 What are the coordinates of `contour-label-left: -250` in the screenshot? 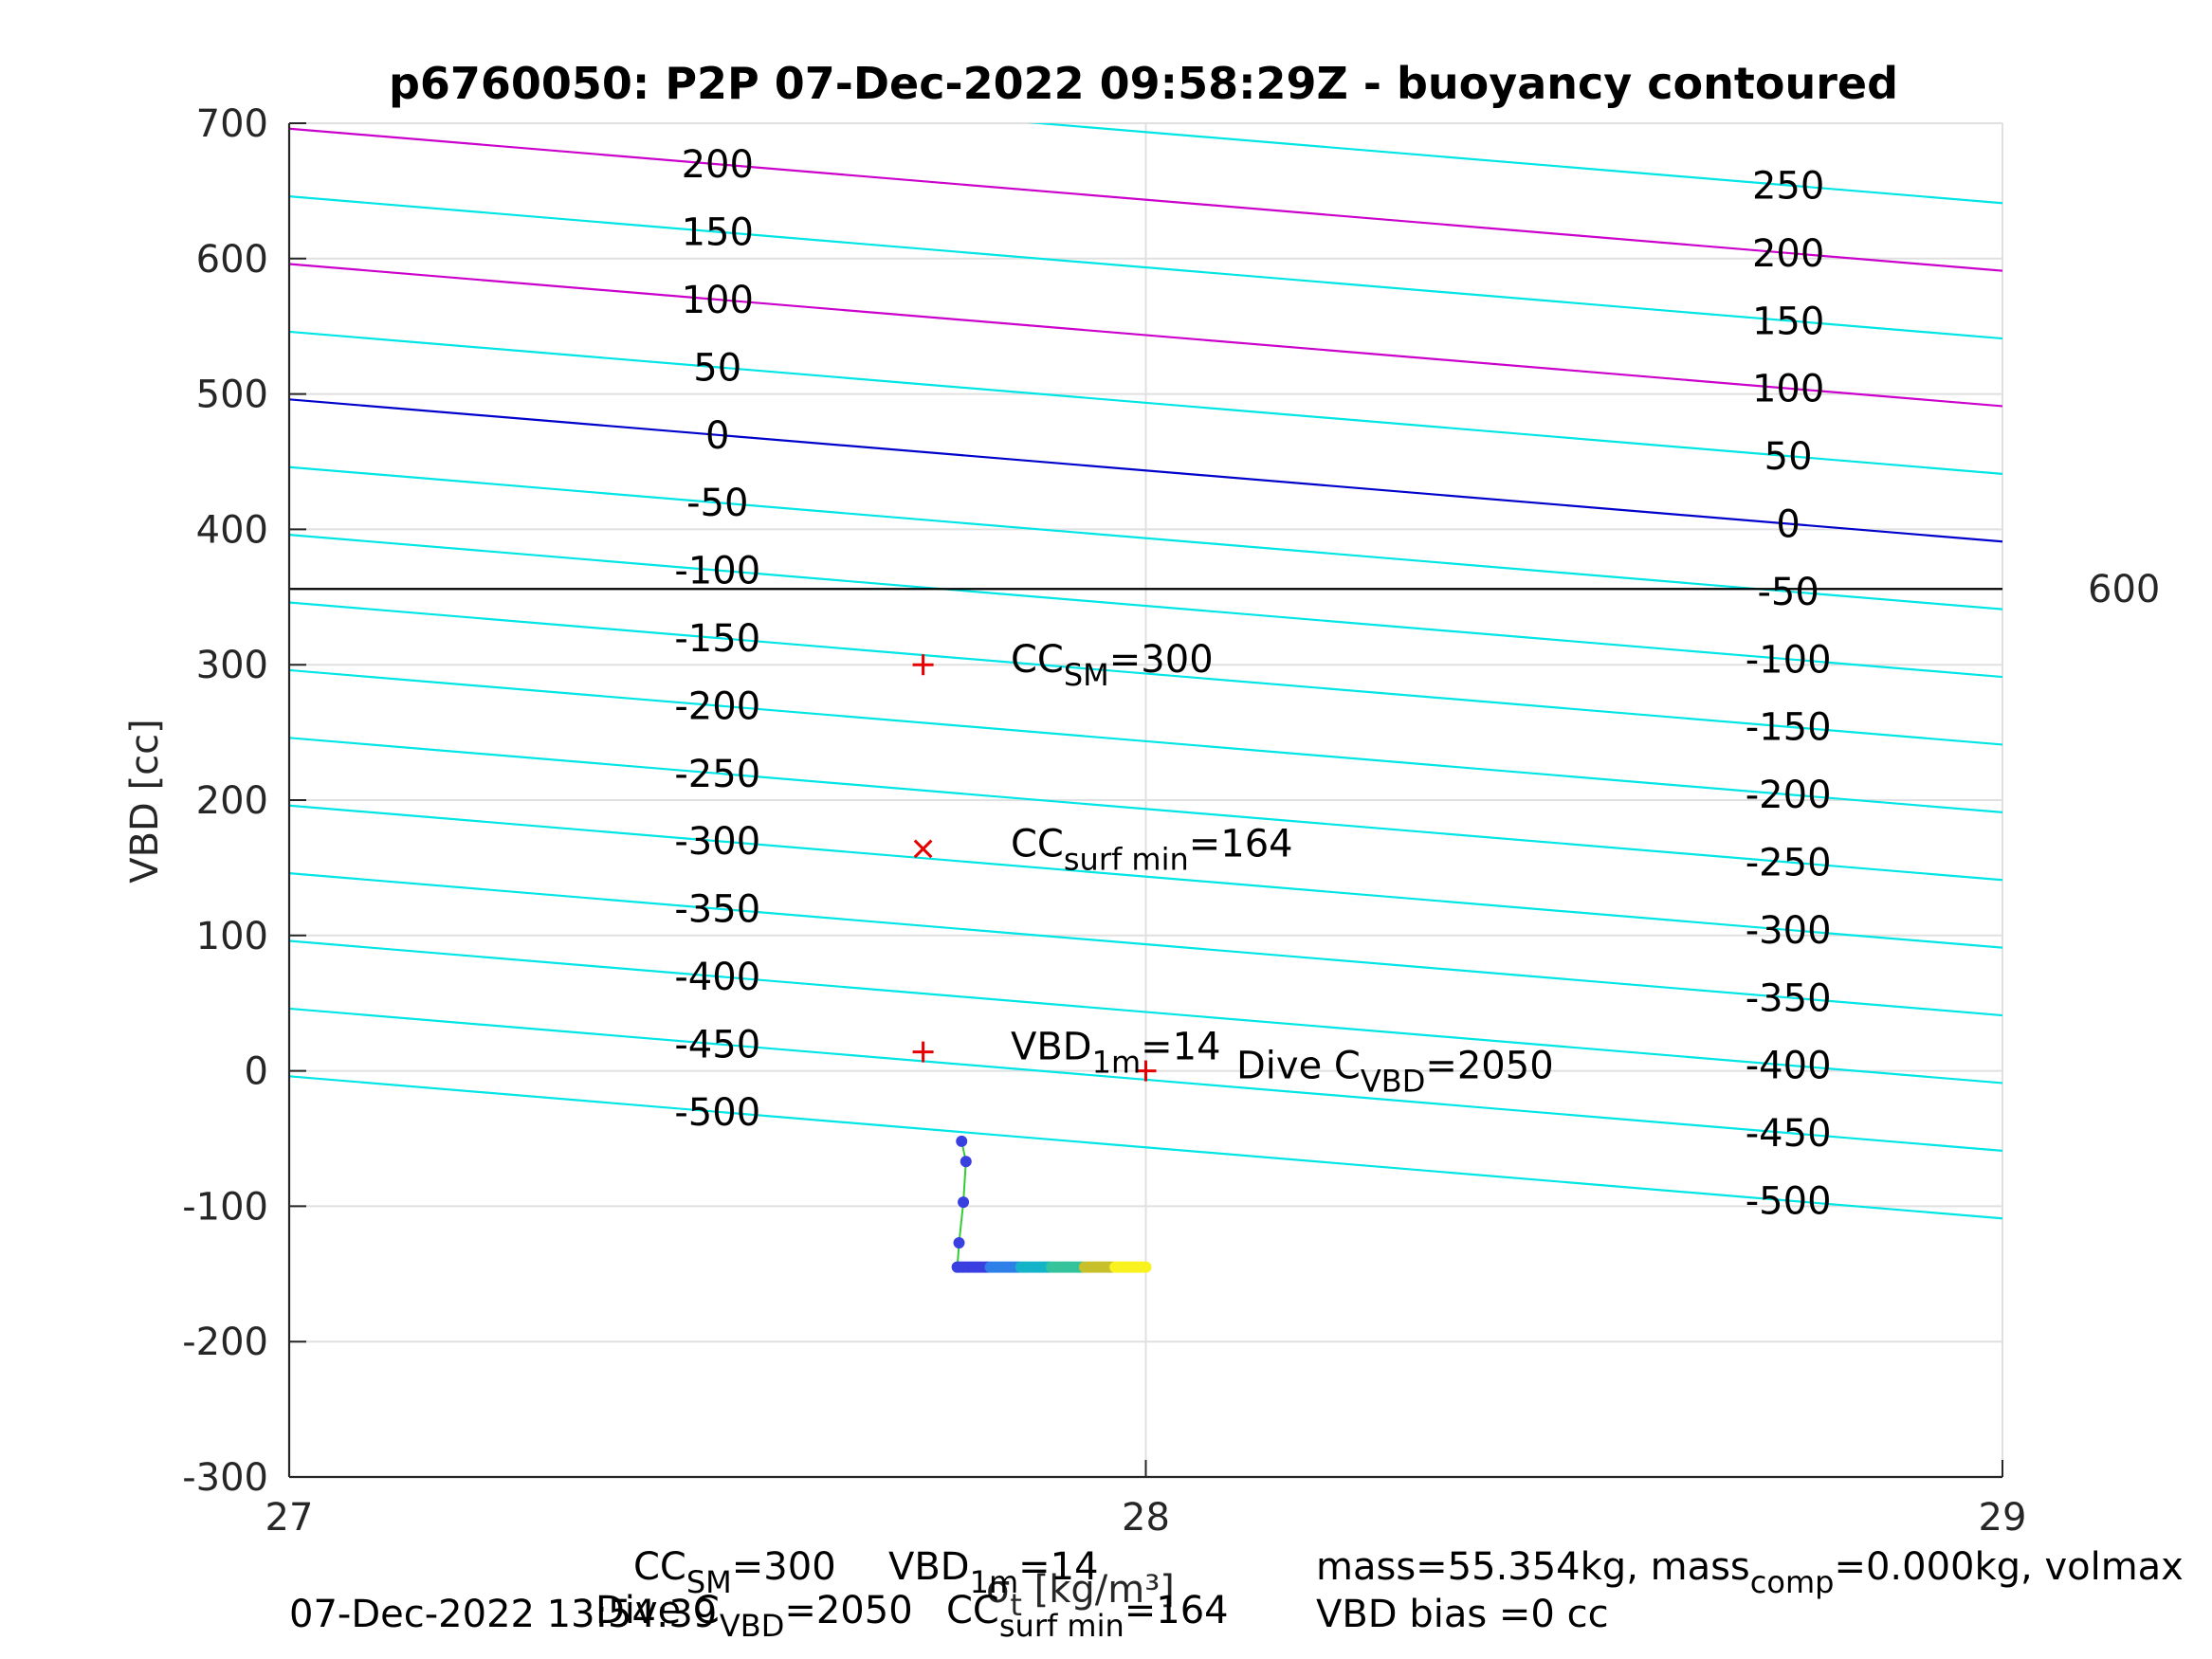 It's located at (717, 774).